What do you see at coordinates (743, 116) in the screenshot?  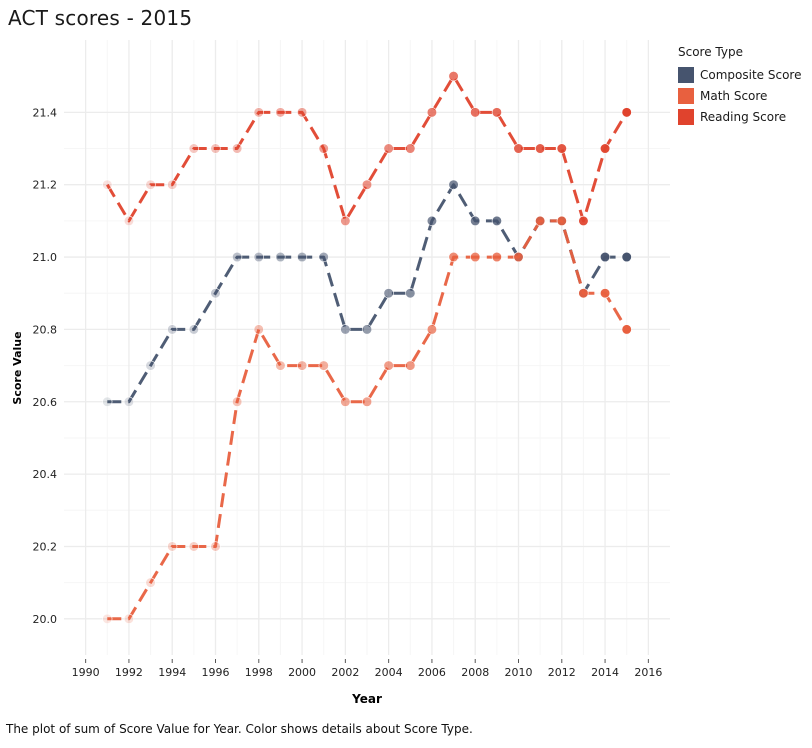 I see `legend-label-reading: Reading Score` at bounding box center [743, 116].